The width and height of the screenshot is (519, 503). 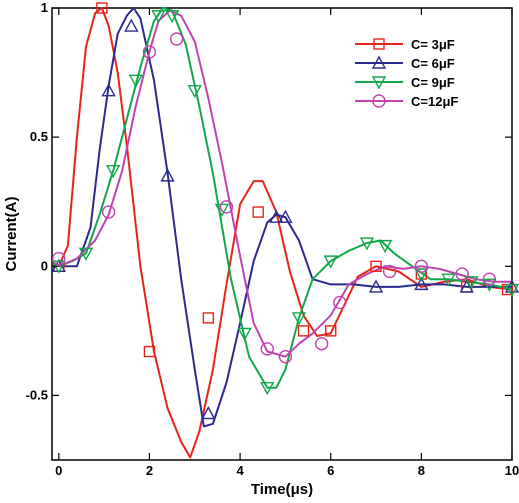 I want to click on y-tick-label: -0.5, so click(x=37, y=394).